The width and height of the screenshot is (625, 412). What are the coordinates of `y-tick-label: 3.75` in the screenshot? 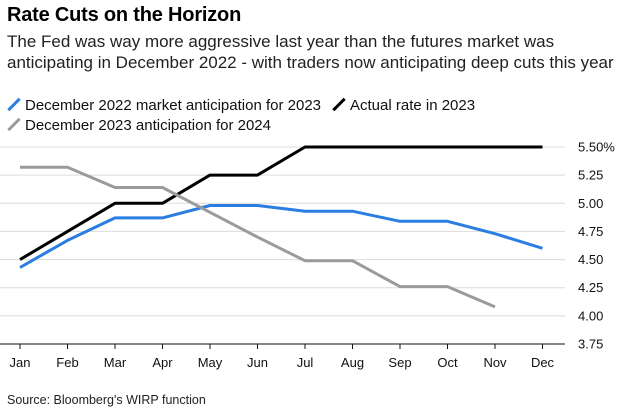 It's located at (590, 344).